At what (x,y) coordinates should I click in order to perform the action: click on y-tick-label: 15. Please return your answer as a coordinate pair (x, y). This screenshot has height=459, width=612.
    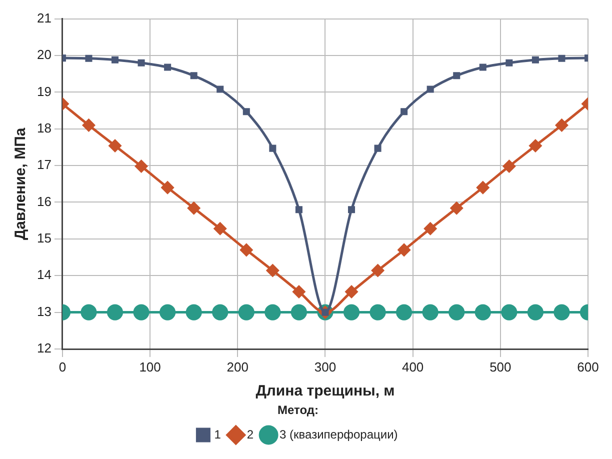
    Looking at the image, I should click on (44, 238).